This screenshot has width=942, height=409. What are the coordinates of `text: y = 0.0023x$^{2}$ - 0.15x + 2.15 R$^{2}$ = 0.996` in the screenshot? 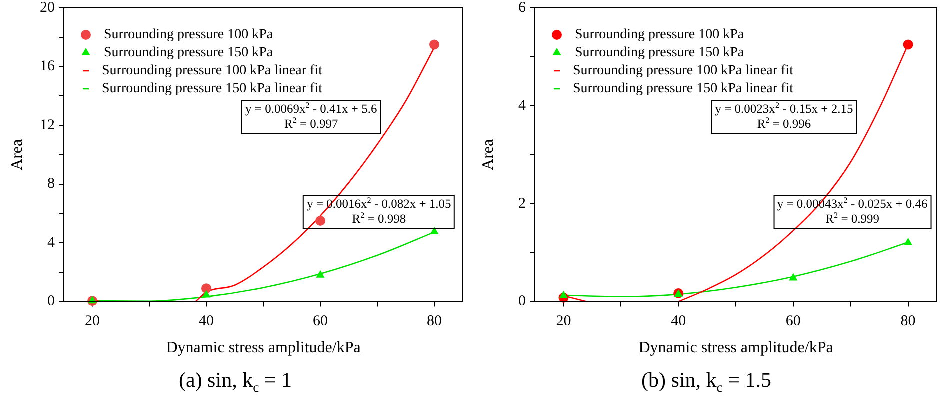 It's located at (784, 115).